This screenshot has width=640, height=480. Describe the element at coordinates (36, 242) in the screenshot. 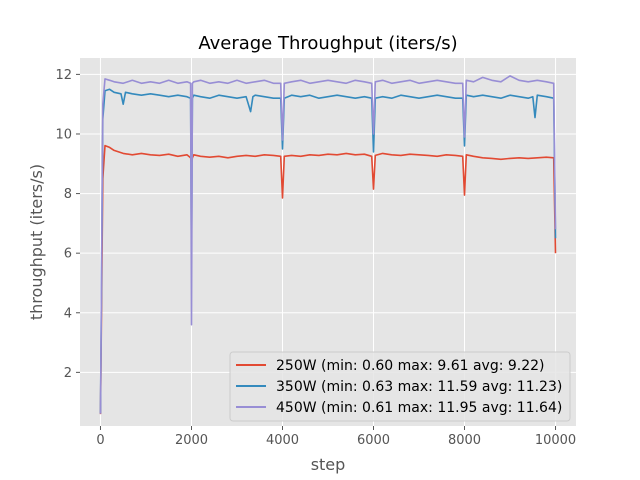

I see `y-axis-label: throughput (iters/s)` at that location.